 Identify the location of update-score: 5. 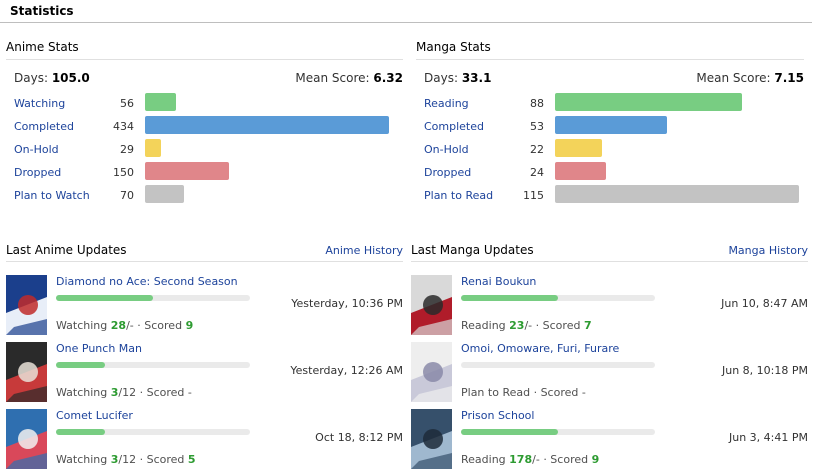
(191, 459).